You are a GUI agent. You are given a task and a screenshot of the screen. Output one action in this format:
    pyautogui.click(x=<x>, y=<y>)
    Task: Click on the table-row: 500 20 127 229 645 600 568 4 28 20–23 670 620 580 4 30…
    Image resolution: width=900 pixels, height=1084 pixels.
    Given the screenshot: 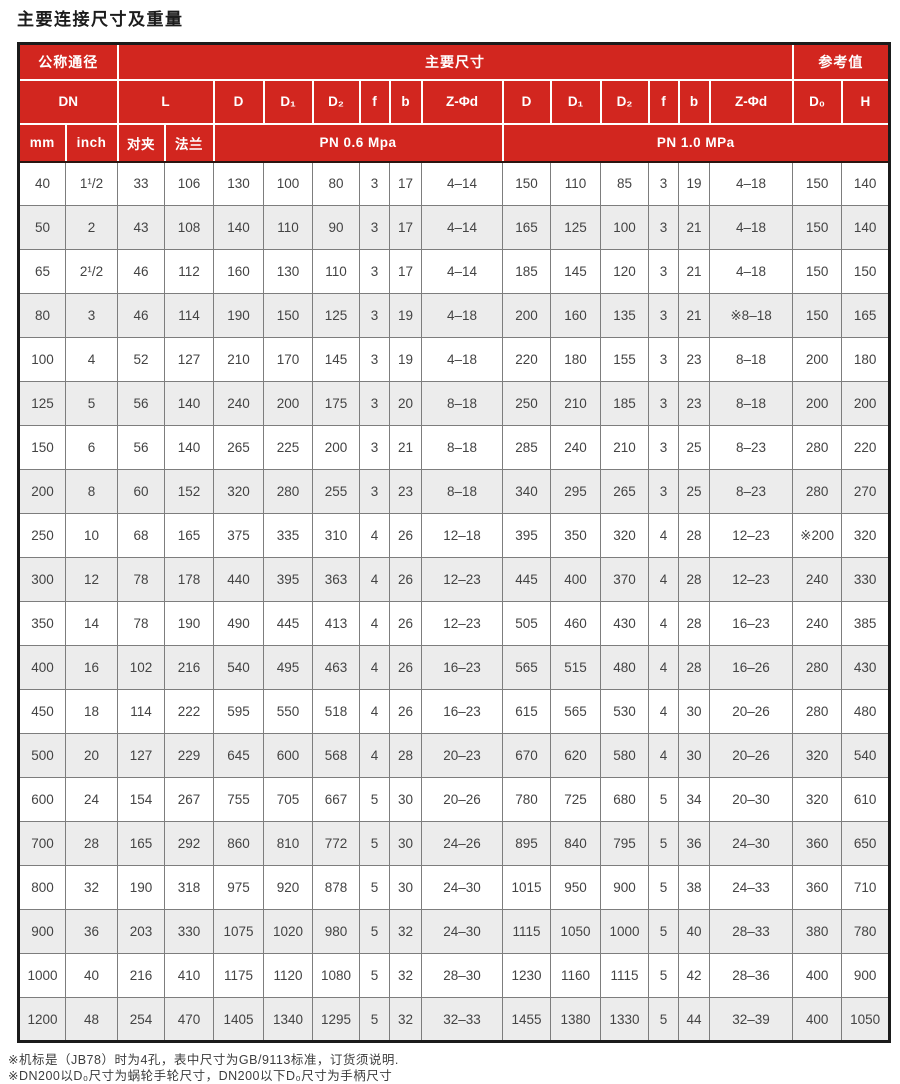 What is the action you would take?
    pyautogui.click(x=454, y=755)
    